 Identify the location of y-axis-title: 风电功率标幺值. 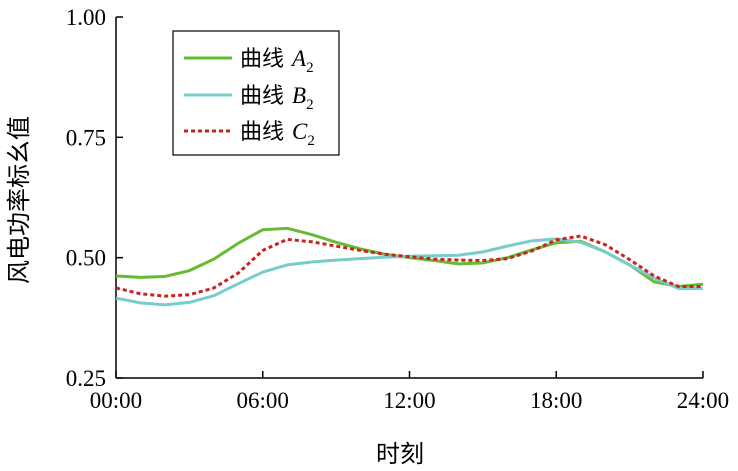
(19, 200).